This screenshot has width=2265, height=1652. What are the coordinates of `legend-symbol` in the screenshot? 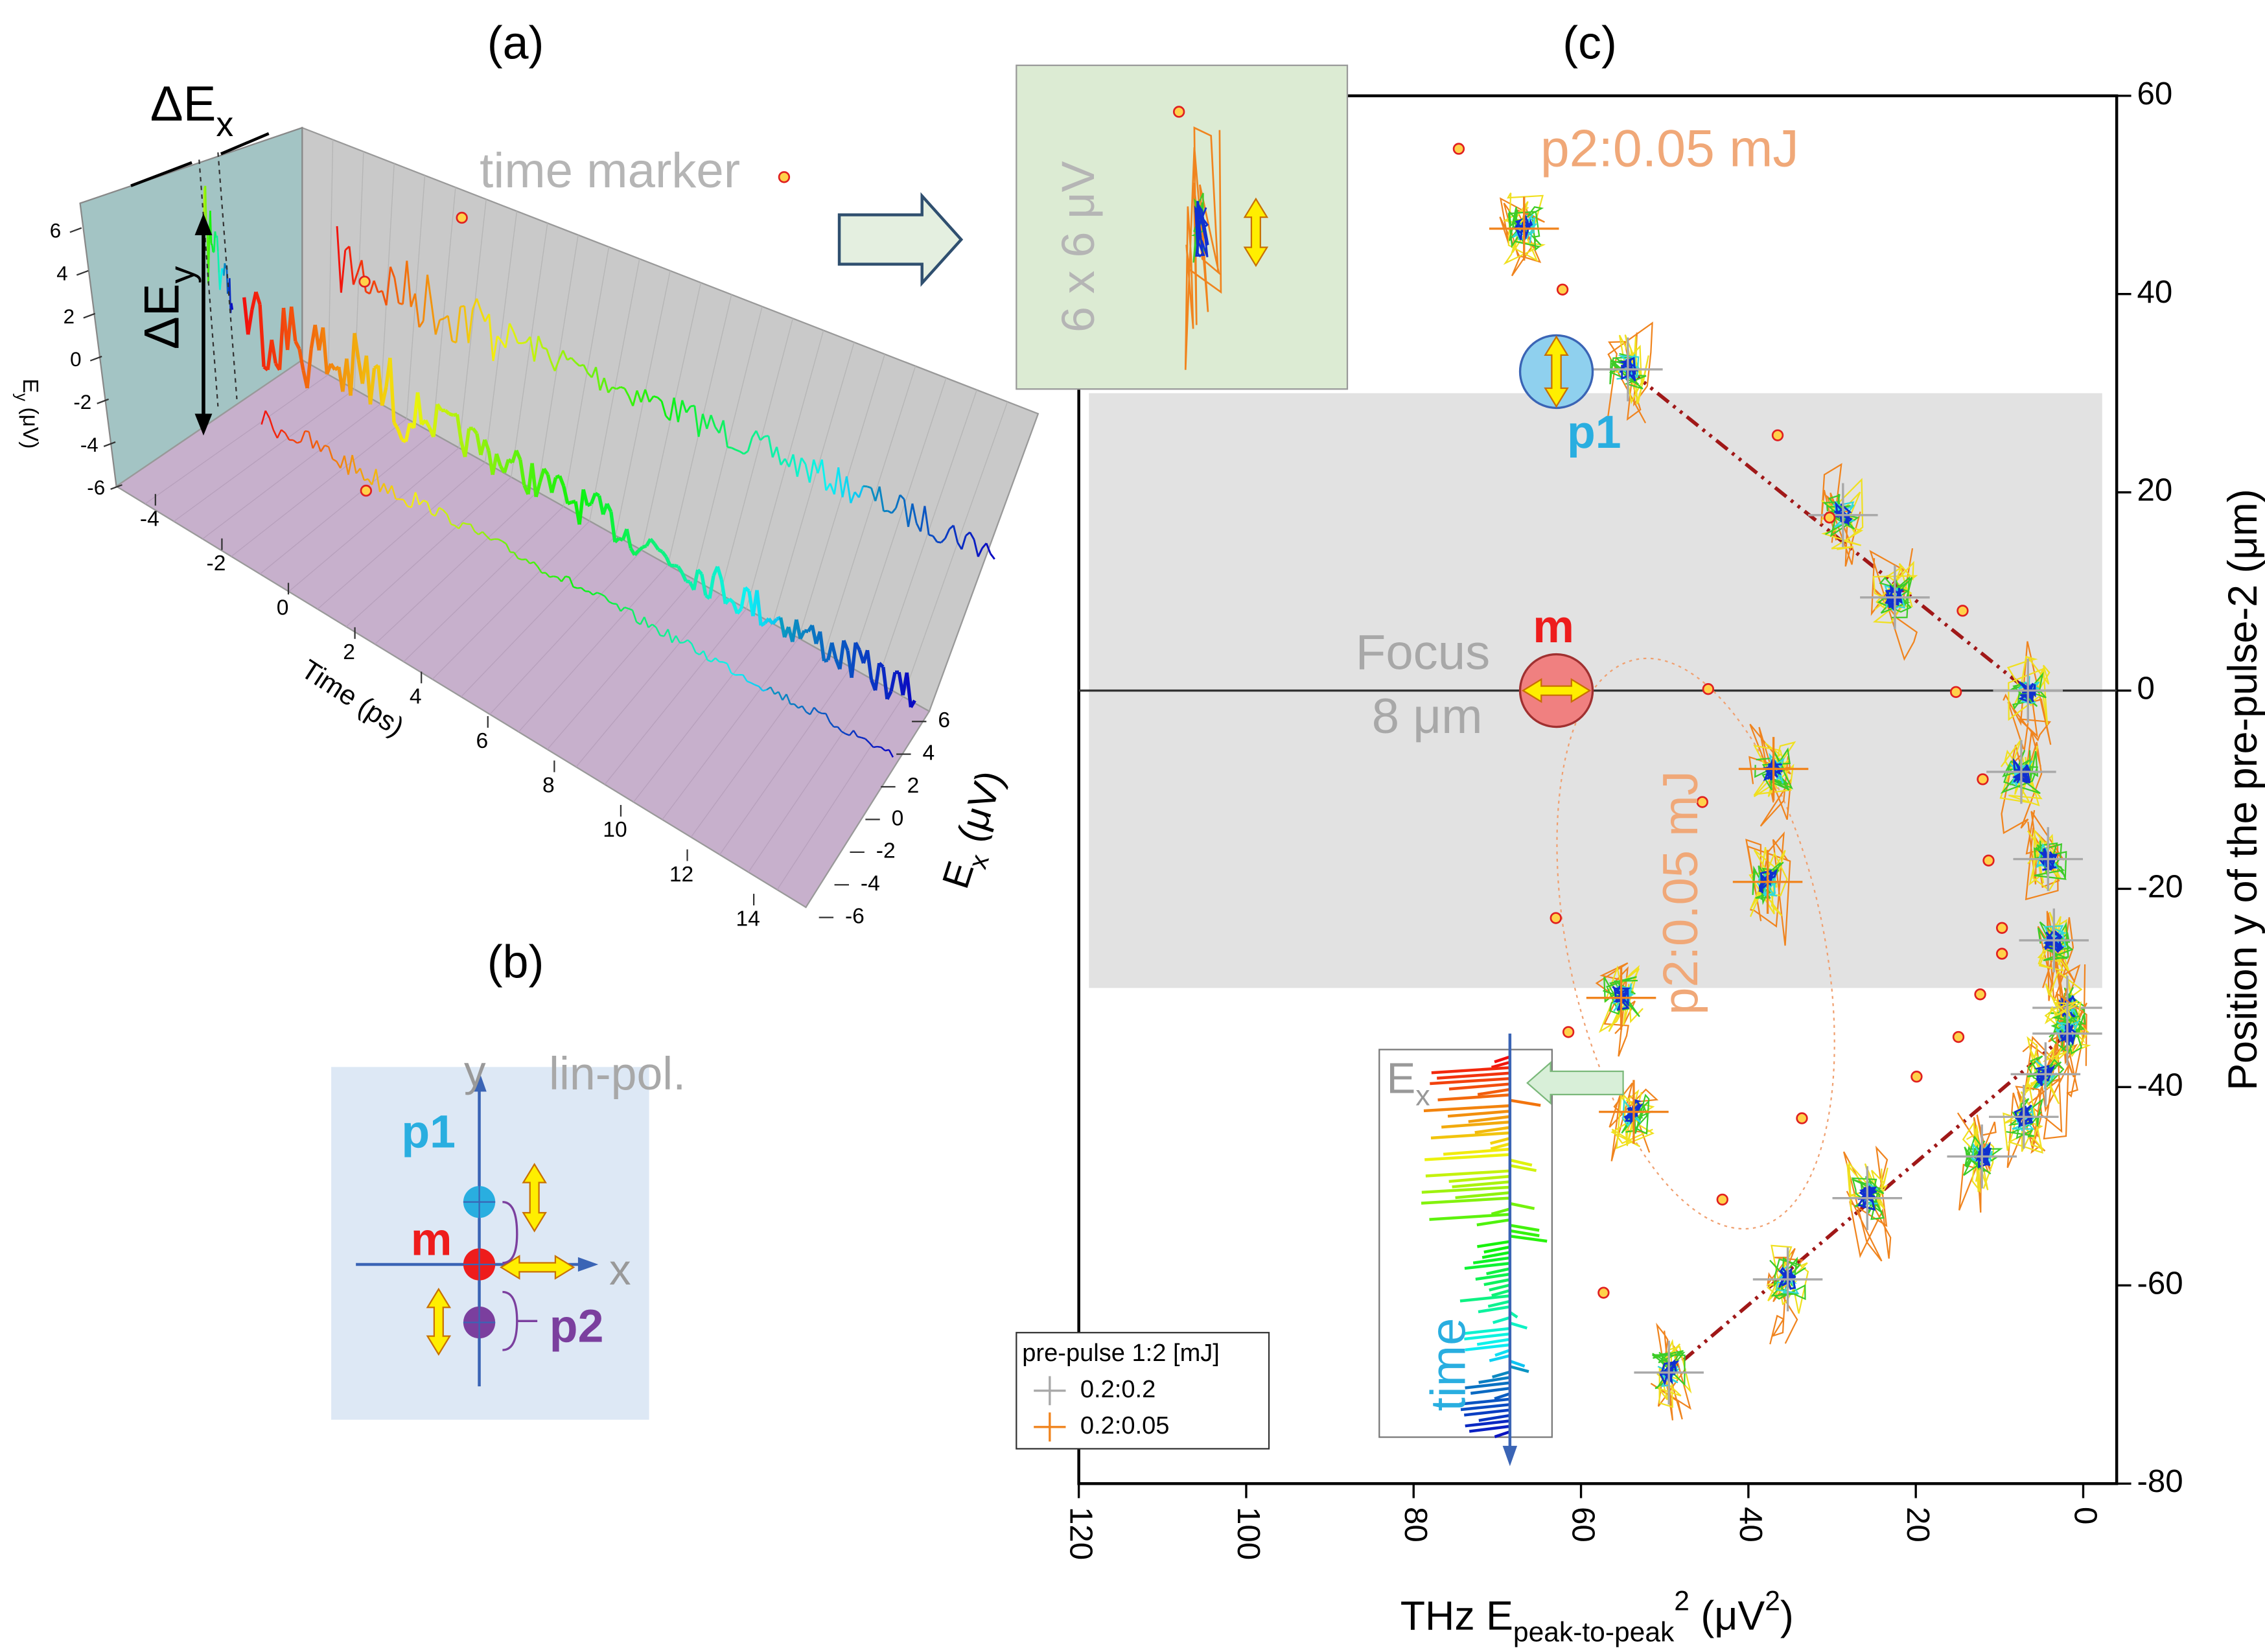 It's located at (1050, 1391).